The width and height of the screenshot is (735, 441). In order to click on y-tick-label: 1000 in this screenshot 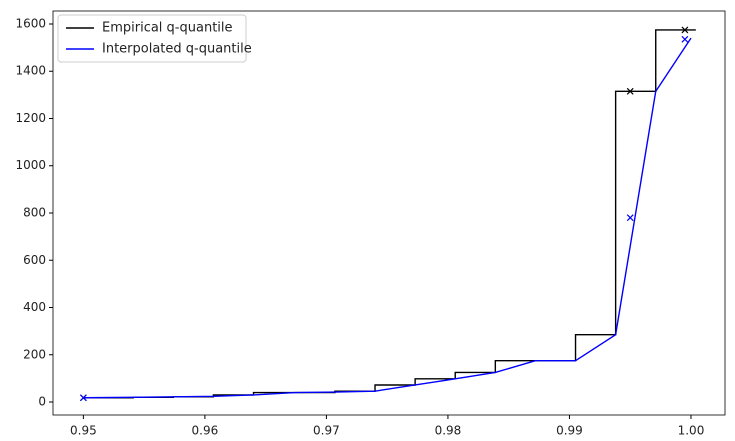, I will do `click(30, 165)`.